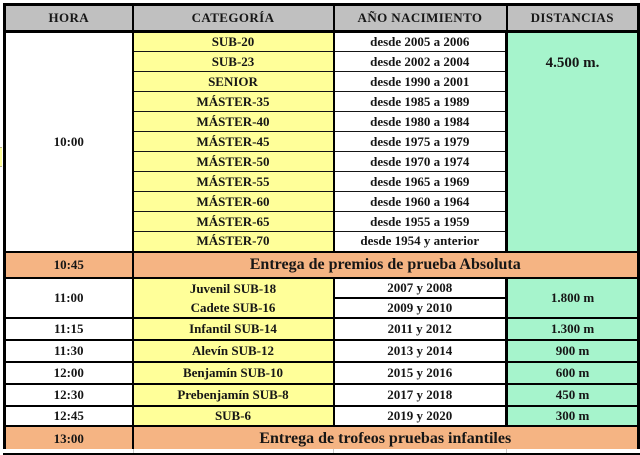  What do you see at coordinates (420, 121) in the screenshot?
I see `birth-years-cell: desde 1980 a 1984` at bounding box center [420, 121].